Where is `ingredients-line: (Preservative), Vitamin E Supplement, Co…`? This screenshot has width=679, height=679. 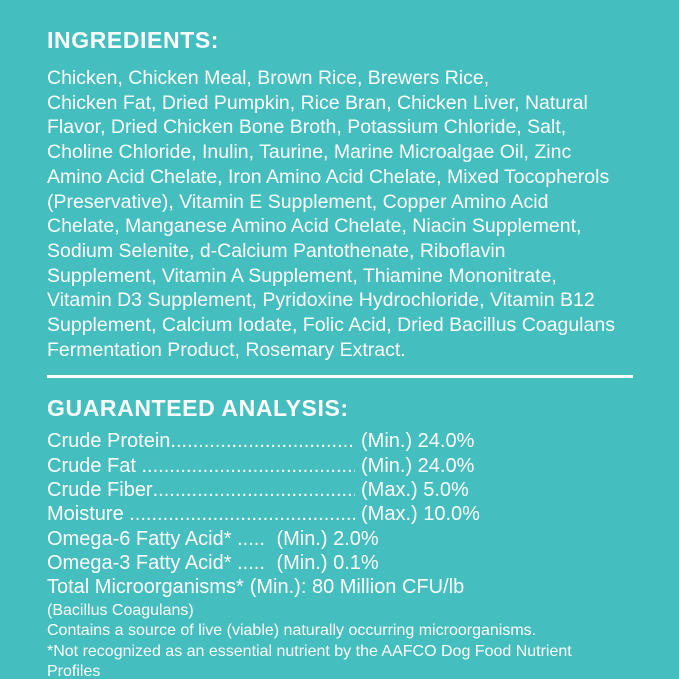 ingredients-line: (Preservative), Vitamin E Supplement, Co… is located at coordinates (298, 201).